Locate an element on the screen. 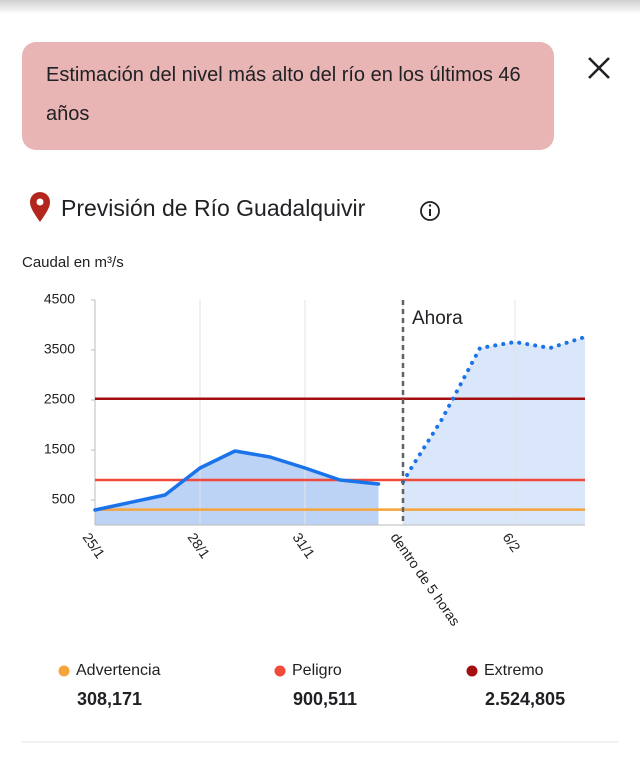 The image size is (640, 775). x-tick-label: 28/1 is located at coordinates (199, 546).